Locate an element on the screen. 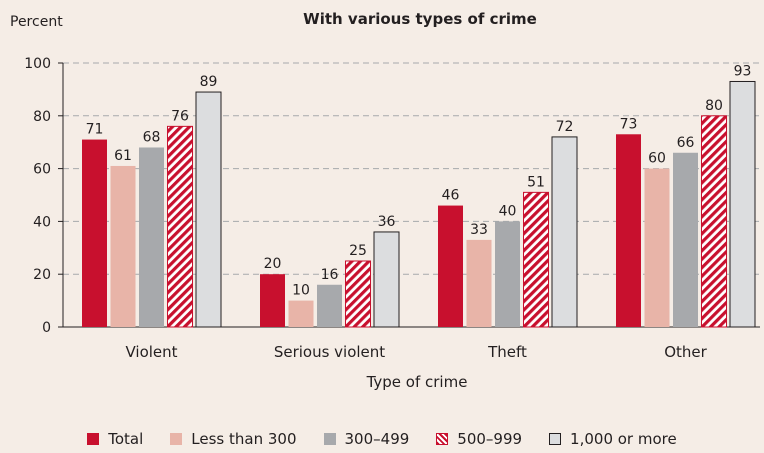 This screenshot has height=453, width=764. bar-value-label: 46 is located at coordinates (451, 196).